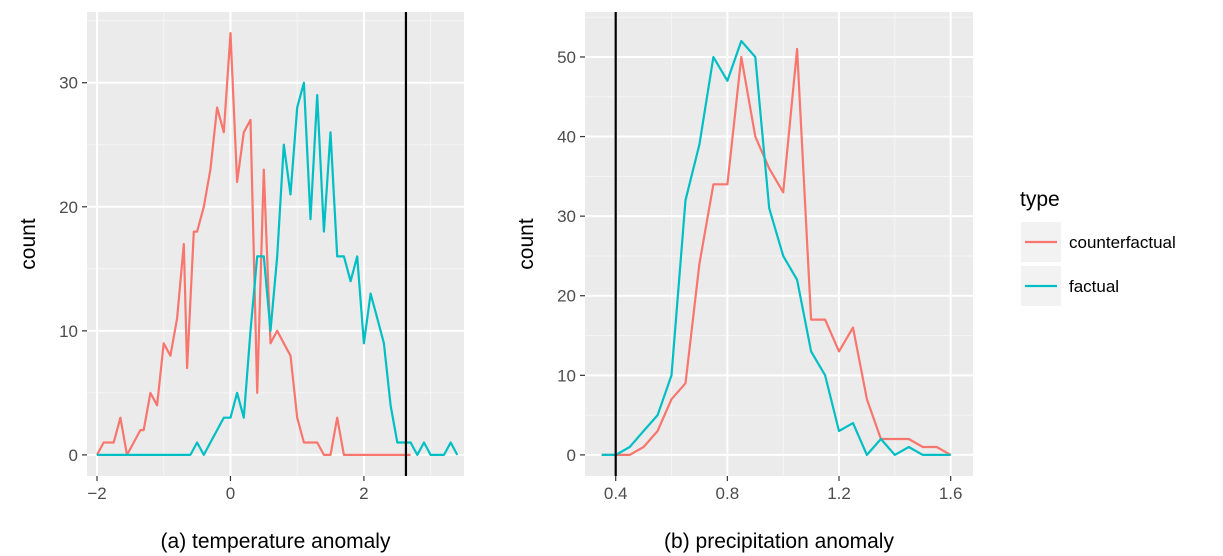 The height and width of the screenshot is (556, 1223). I want to click on x-axis-title: (a) temperature anomaly, so click(276, 541).